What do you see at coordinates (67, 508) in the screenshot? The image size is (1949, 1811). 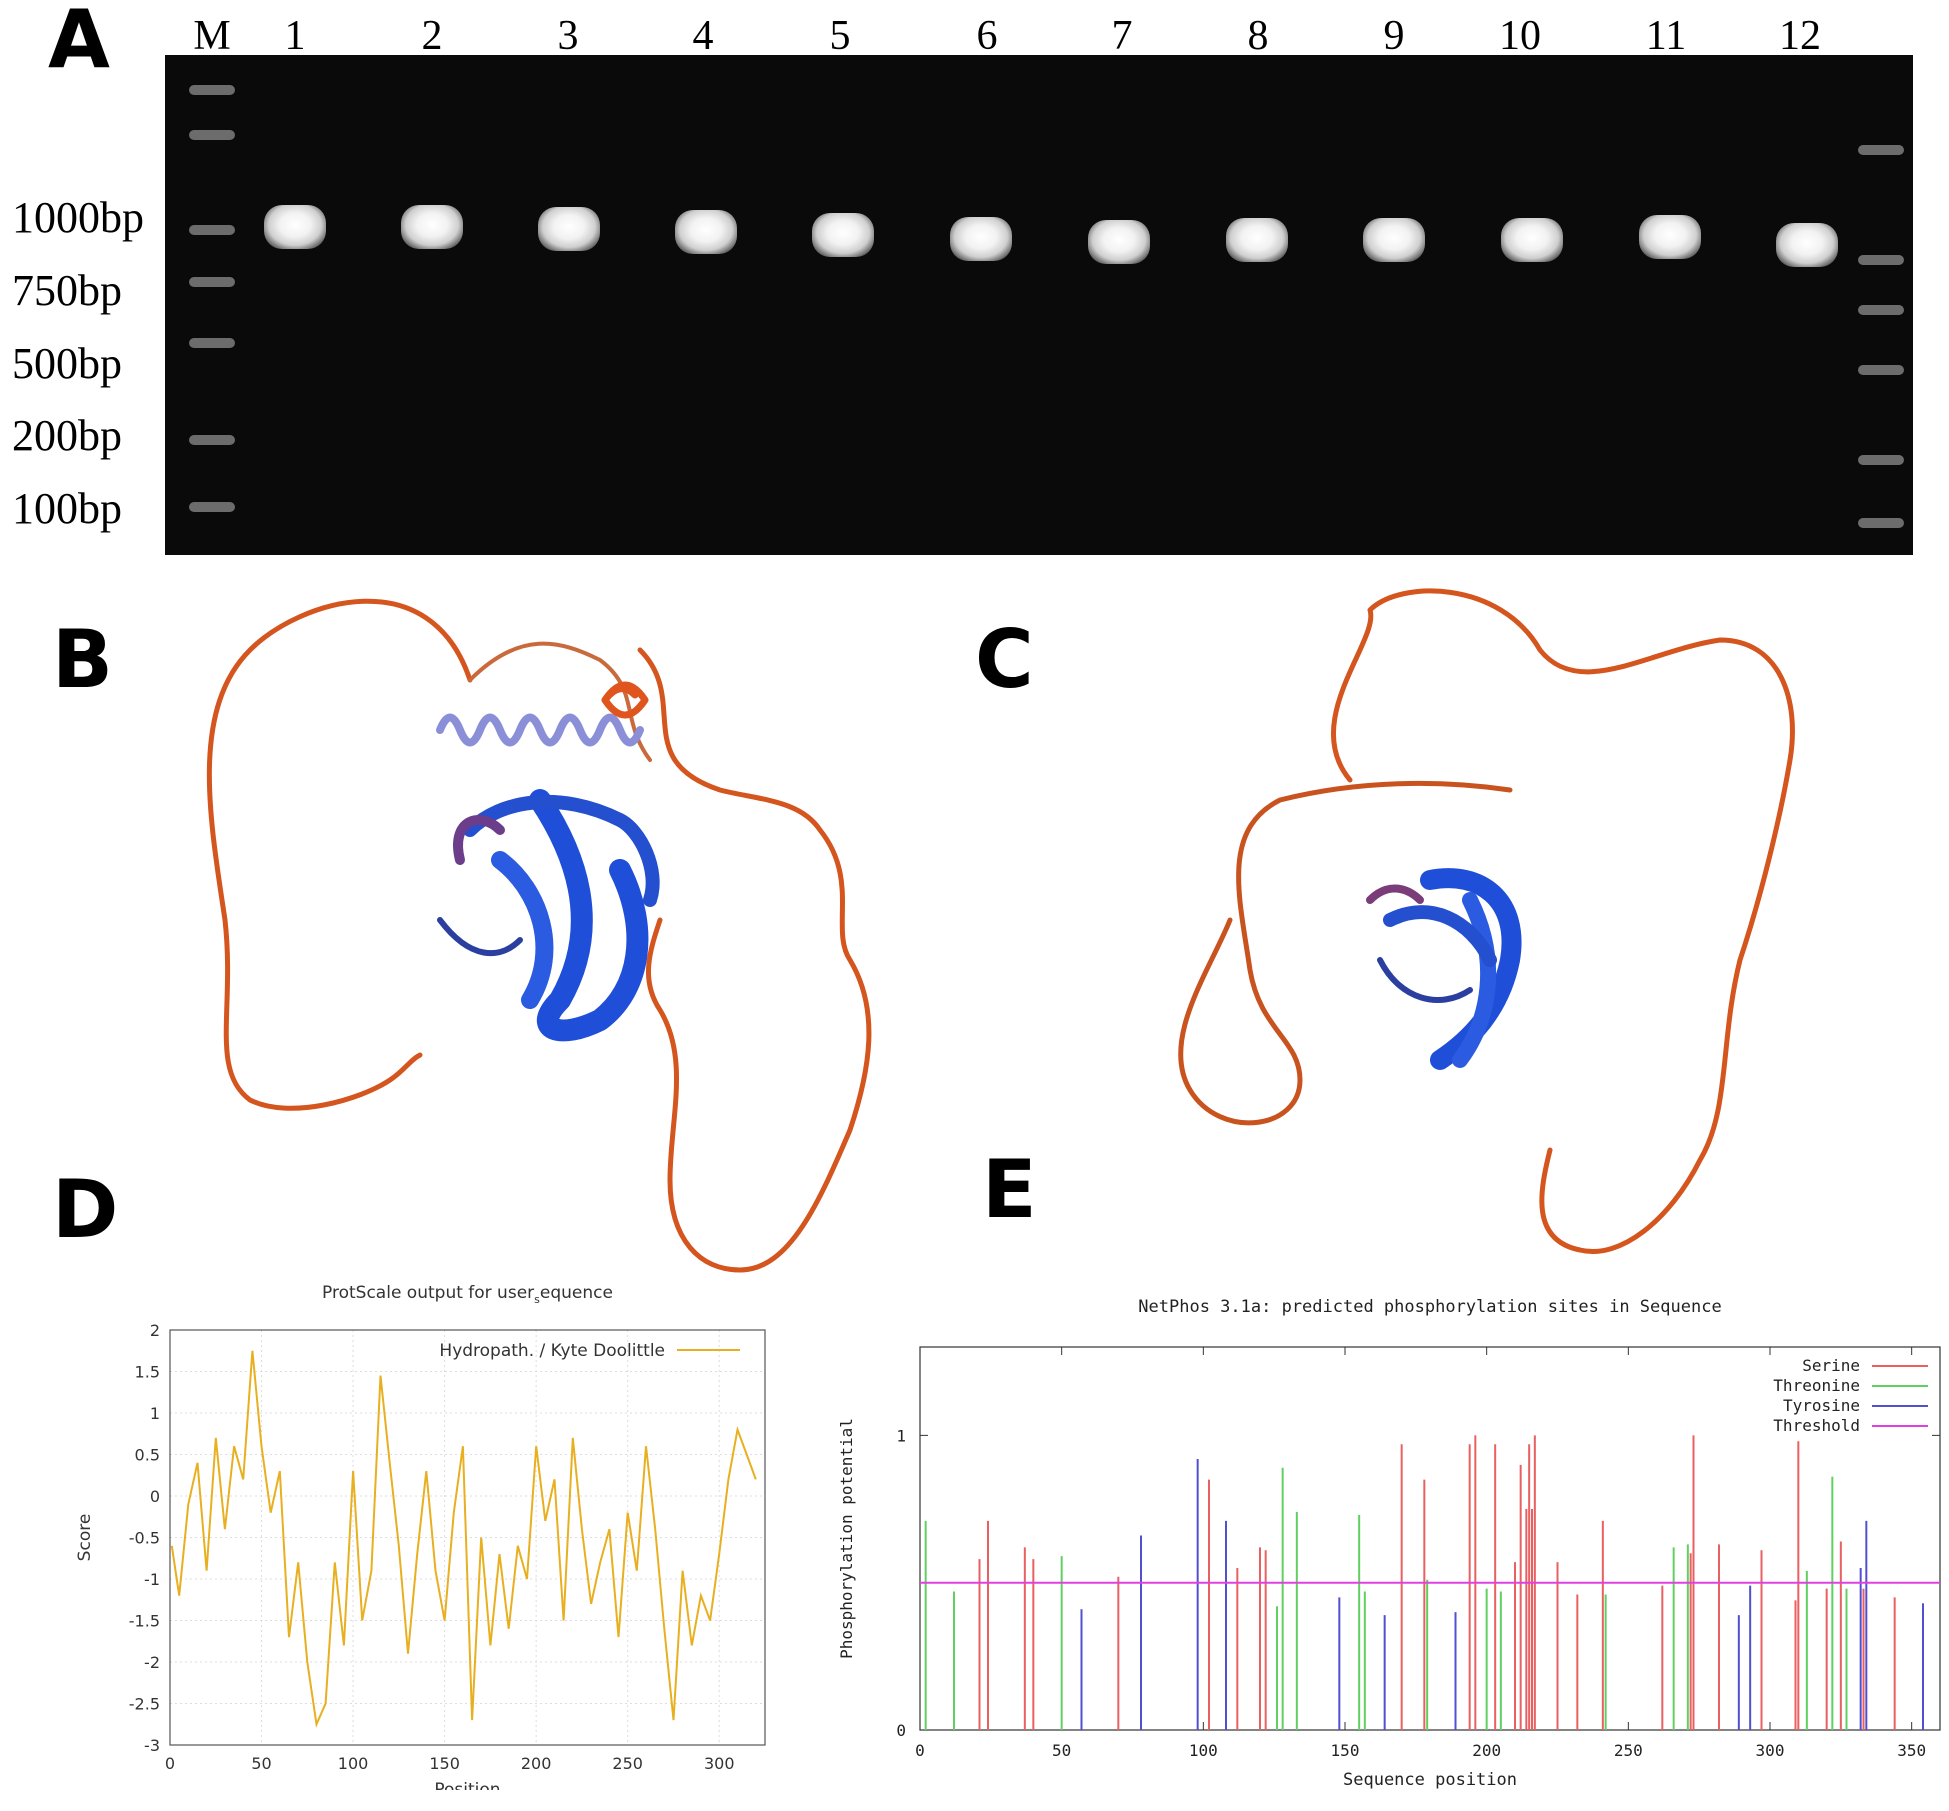 I see `marker-label-100bp: 100bp` at bounding box center [67, 508].